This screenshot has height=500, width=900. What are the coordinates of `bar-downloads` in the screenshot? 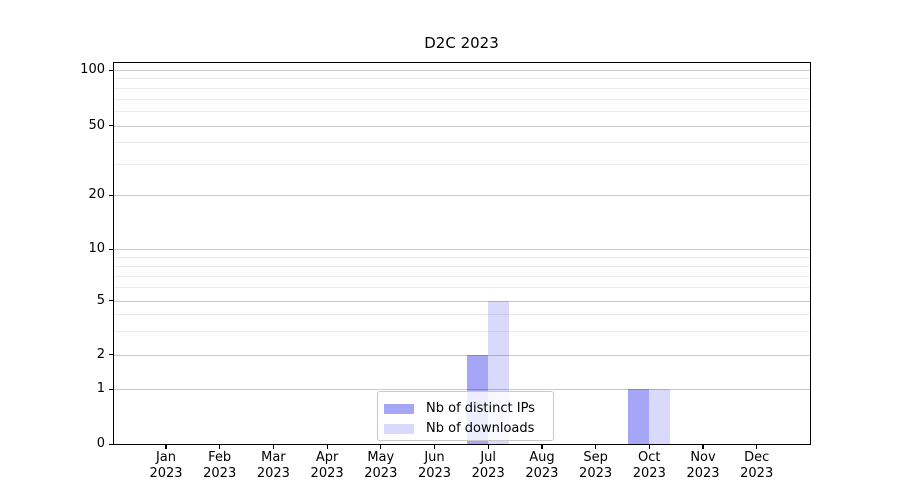 It's located at (660, 416).